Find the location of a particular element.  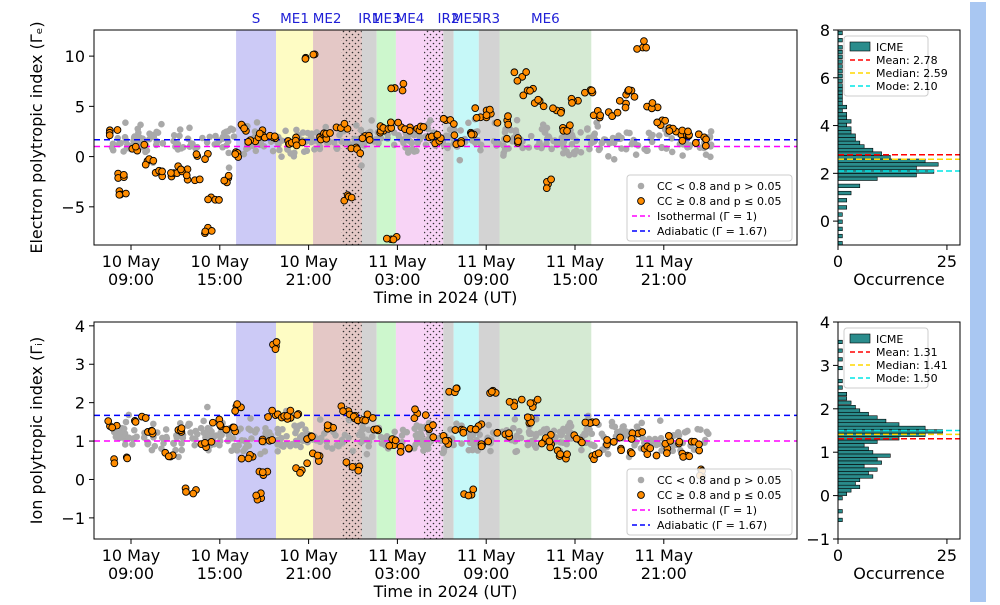

x-tick-label: 0 is located at coordinates (838, 261).